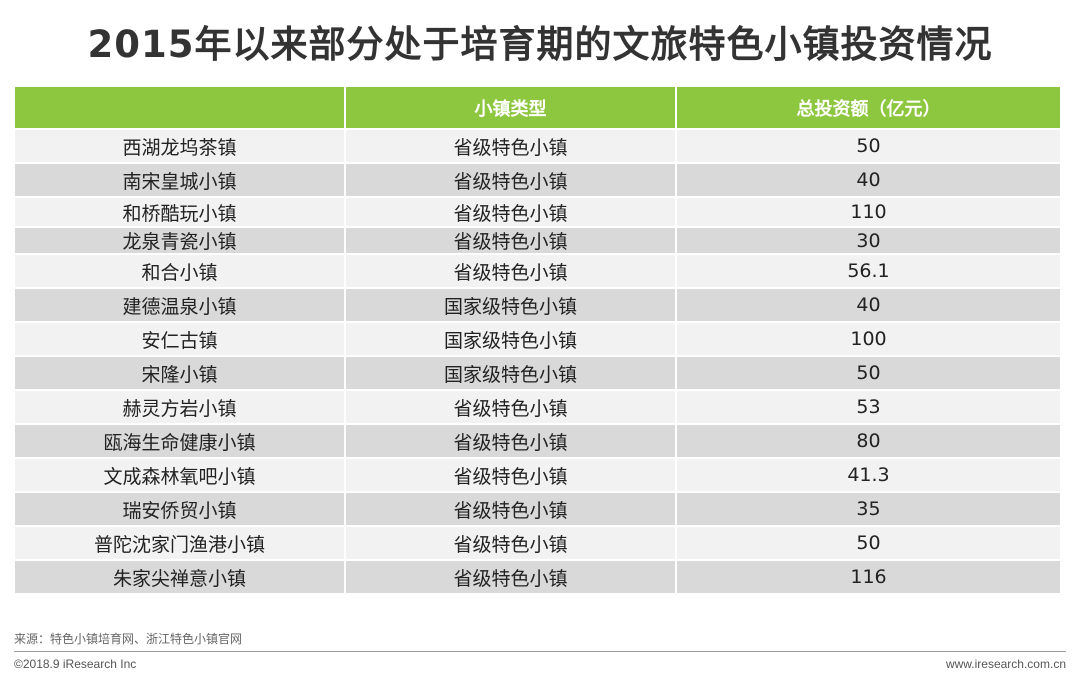  Describe the element at coordinates (180, 304) in the screenshot. I see `cell-town-name: 建德温泉小镇` at that location.